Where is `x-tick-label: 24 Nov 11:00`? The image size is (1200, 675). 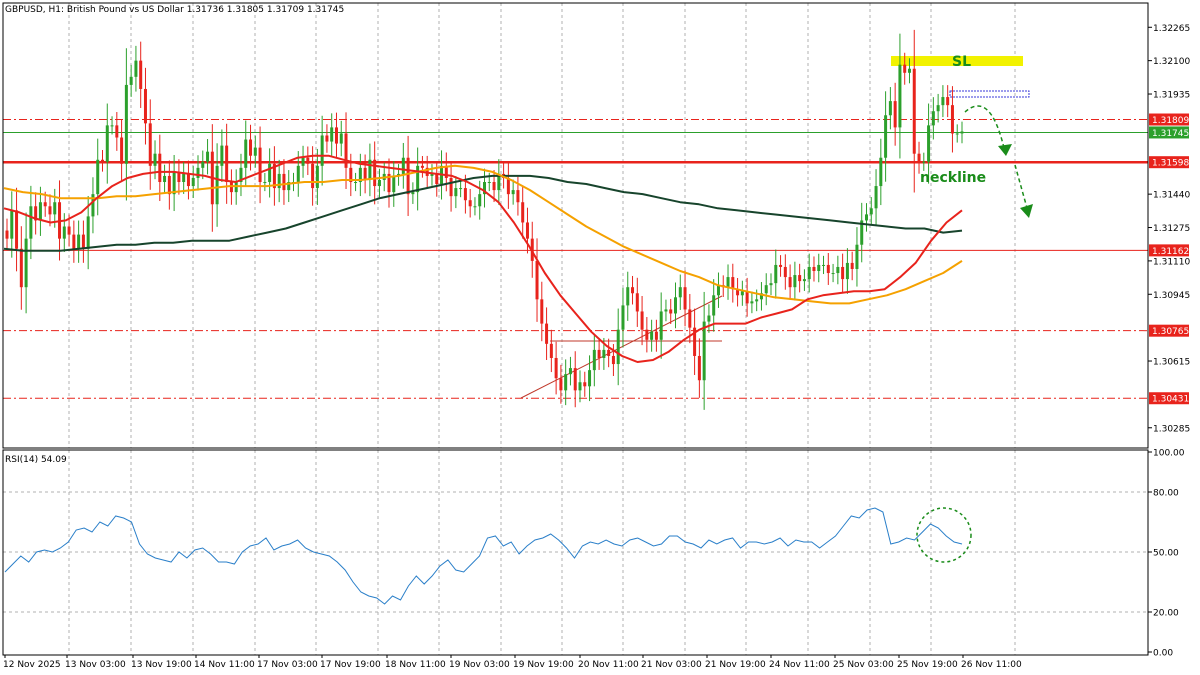
x-tick-label: 24 Nov 11:00 is located at coordinates (799, 665).